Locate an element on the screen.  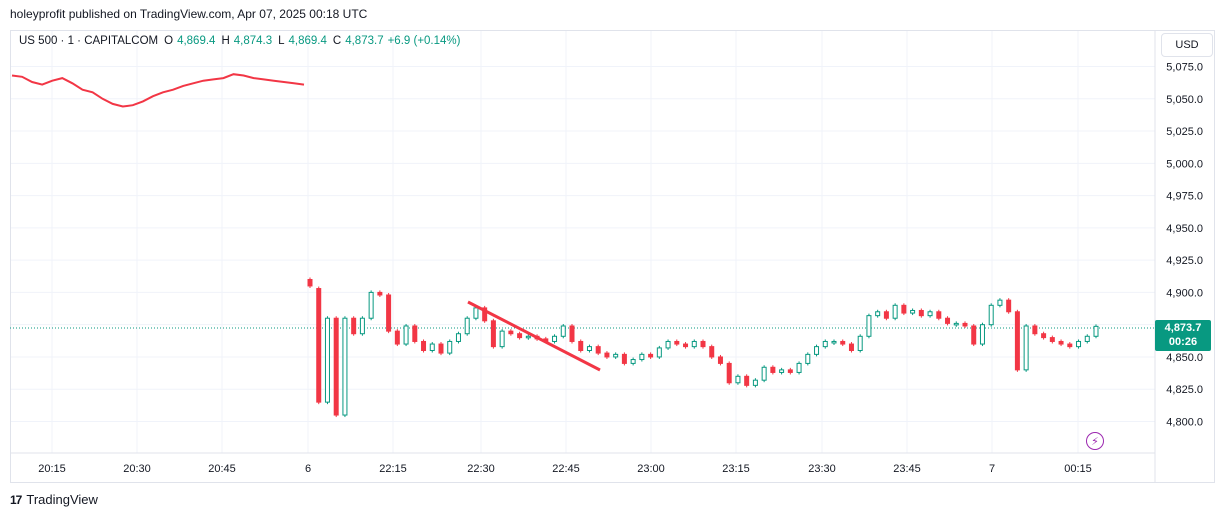
x-tick-label: 20:15 is located at coordinates (52, 469).